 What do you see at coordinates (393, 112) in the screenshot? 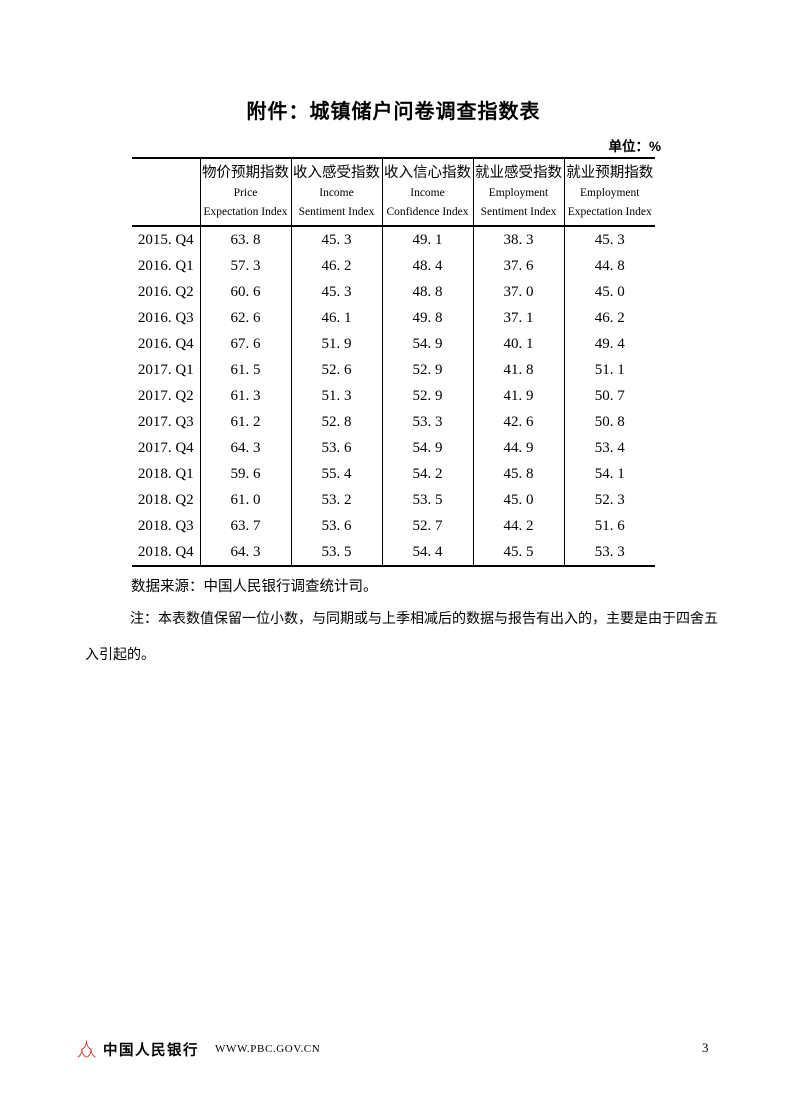
I see `document-title: 附件：城镇储户问卷调查指数表` at bounding box center [393, 112].